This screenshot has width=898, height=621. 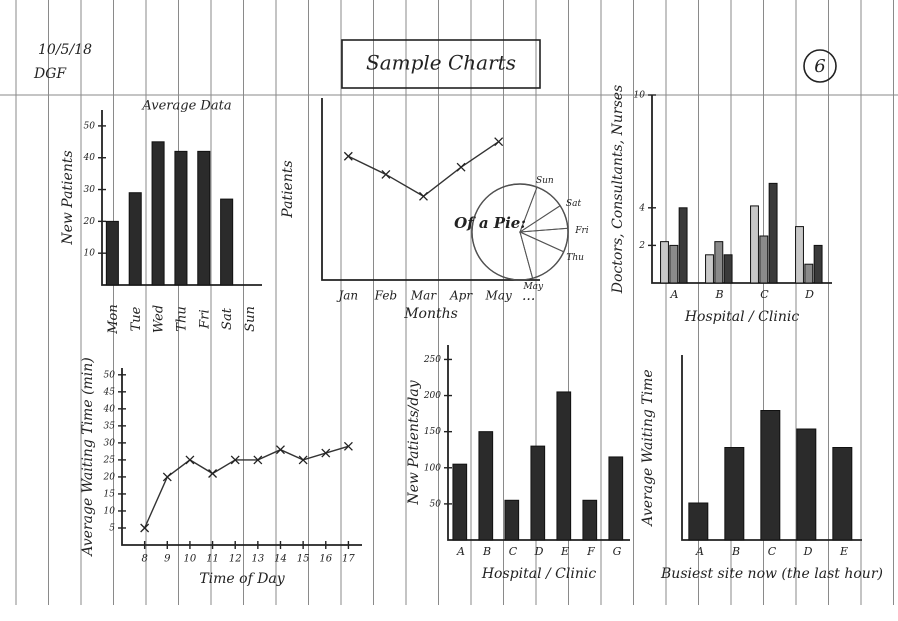 I want to click on x-tick-label: Mon, so click(x=113, y=319).